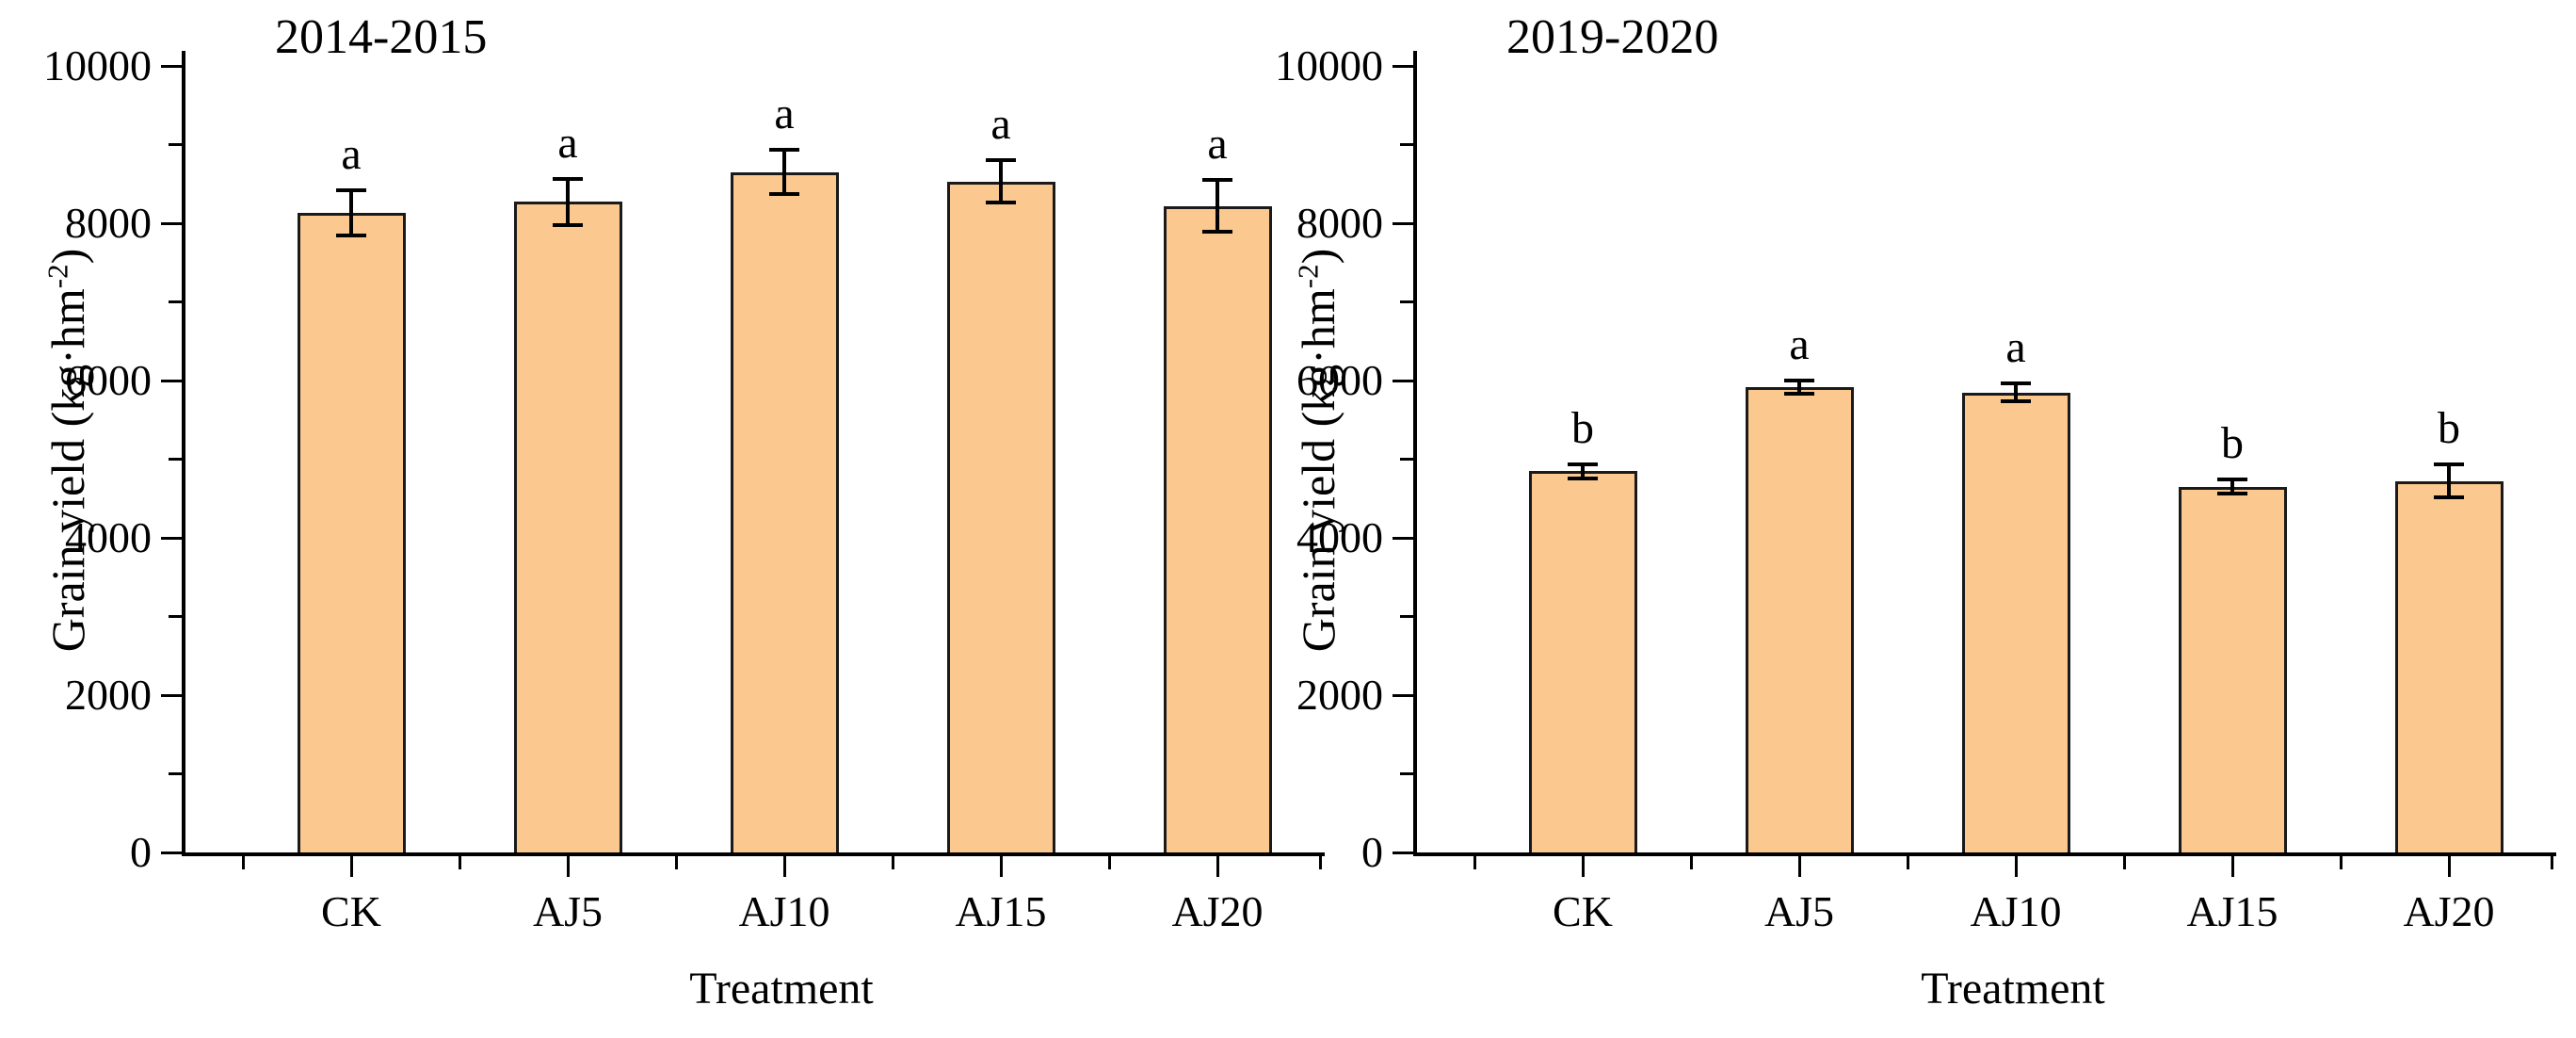 The height and width of the screenshot is (1038, 2576). What do you see at coordinates (1339, 537) in the screenshot?
I see `y-tick-label-4000: 4000` at bounding box center [1339, 537].